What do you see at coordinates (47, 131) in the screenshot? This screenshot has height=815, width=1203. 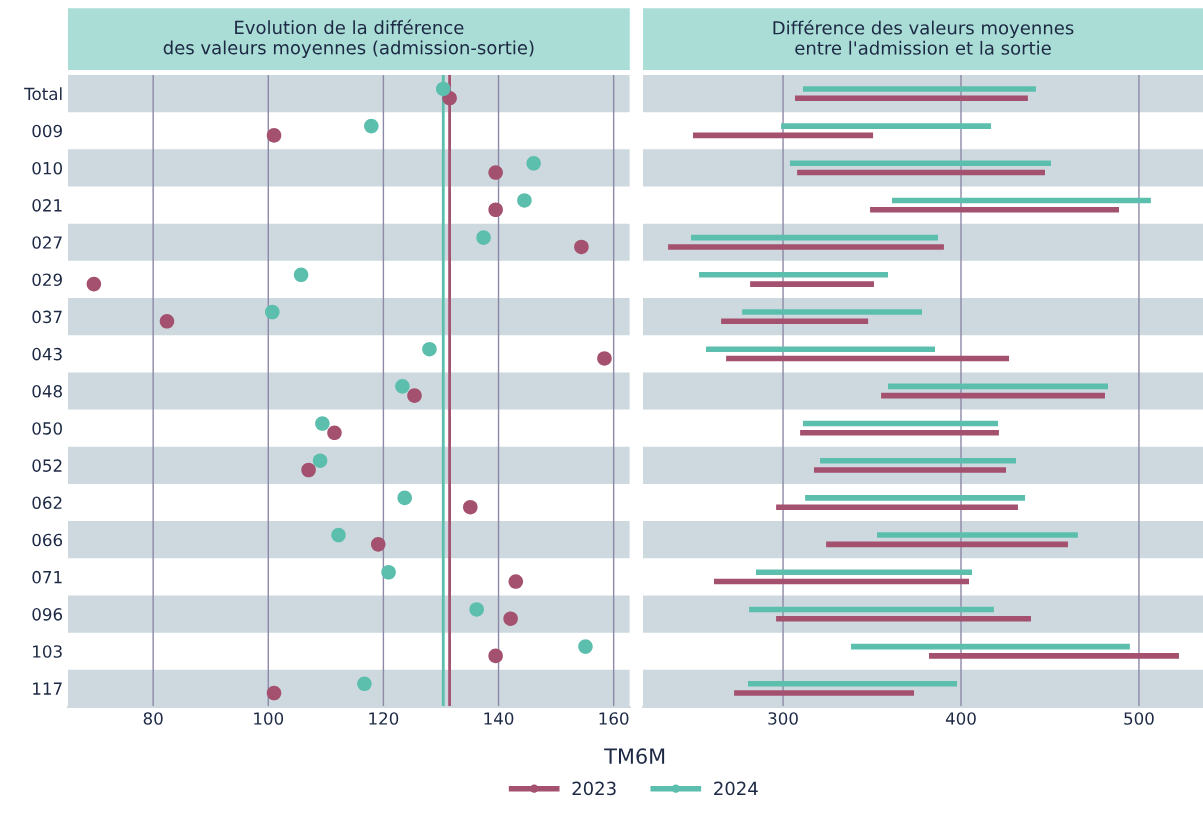 I see `y-tick-label: 009` at bounding box center [47, 131].